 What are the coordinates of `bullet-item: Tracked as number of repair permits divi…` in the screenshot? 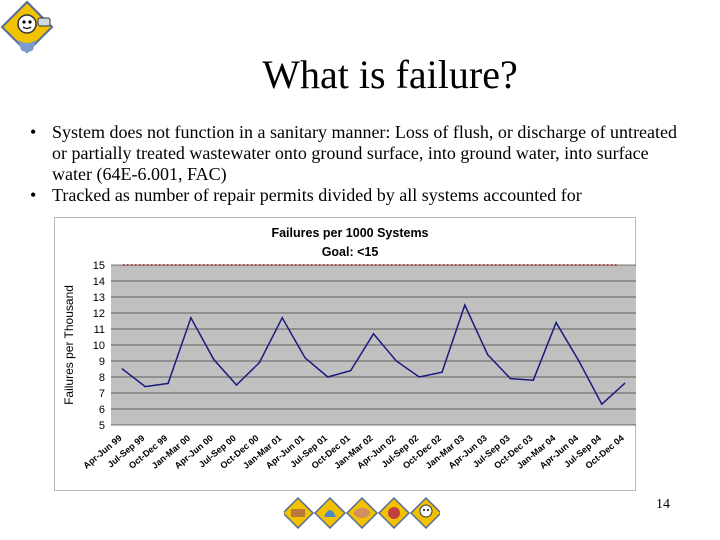 It's located at (360, 195).